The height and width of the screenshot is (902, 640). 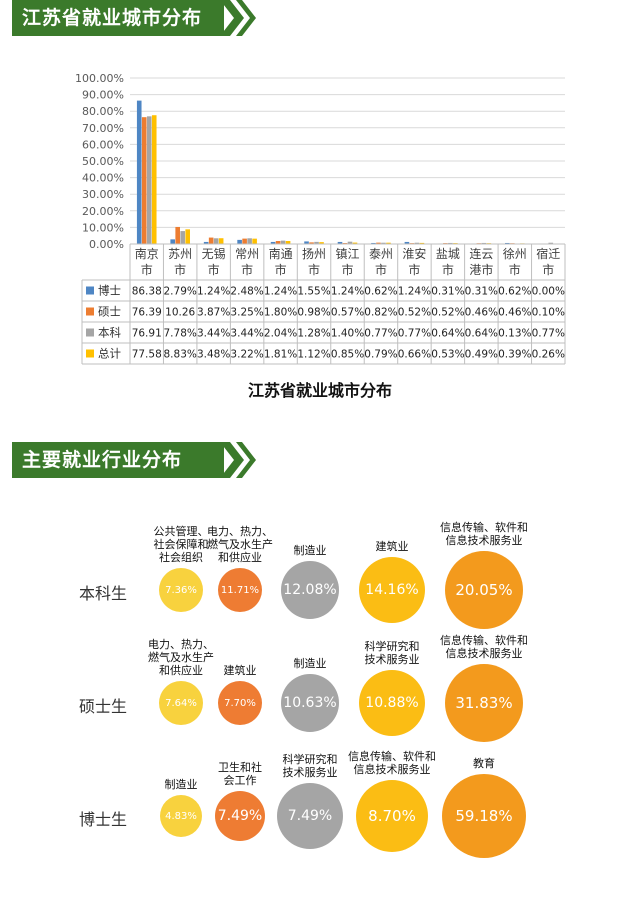 I want to click on data-label: 1.40%, so click(x=347, y=334).